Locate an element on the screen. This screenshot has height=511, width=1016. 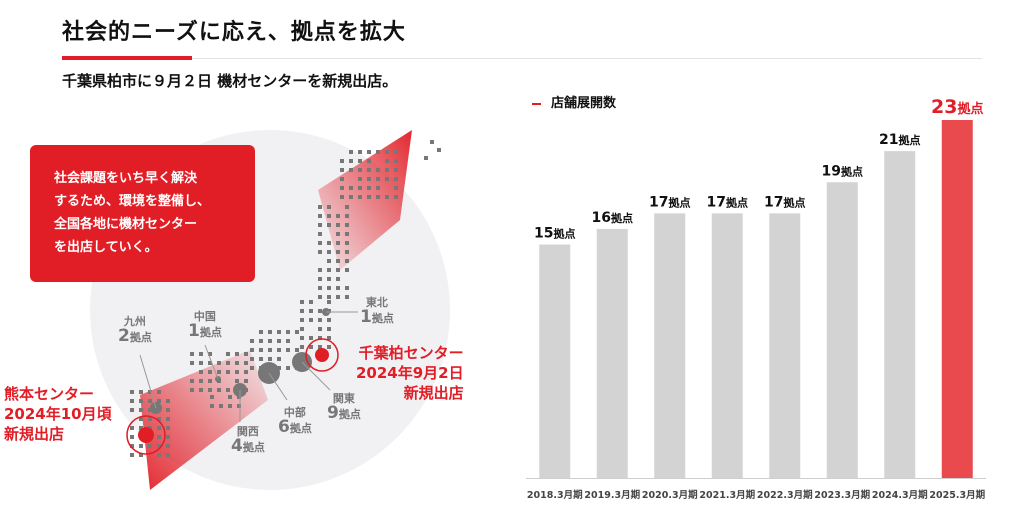
region-label-kyushu: 九州 2拠点 is located at coordinates (135, 330).